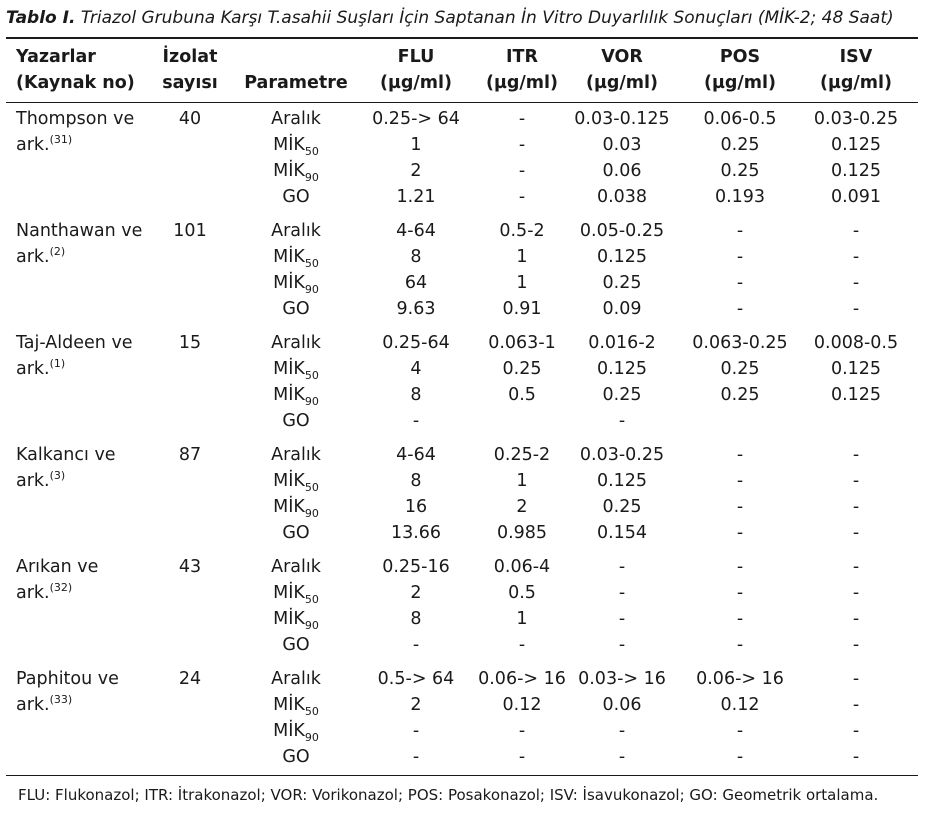  Describe the element at coordinates (740, 705) in the screenshot. I see `pos-value: 0.12` at that location.